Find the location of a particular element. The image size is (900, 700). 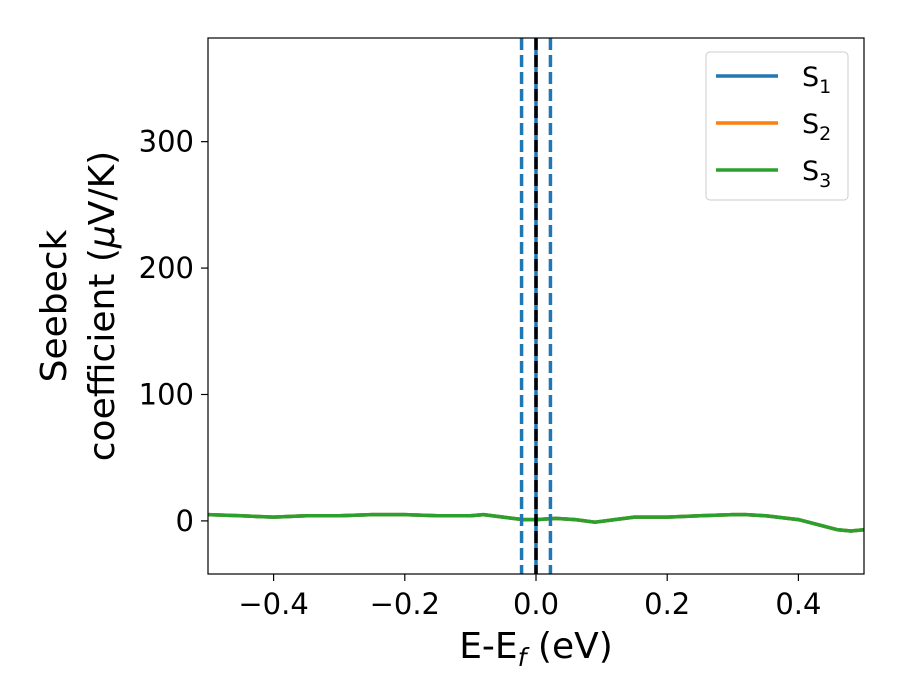

legend: S1 S2 S3 is located at coordinates (777, 126).